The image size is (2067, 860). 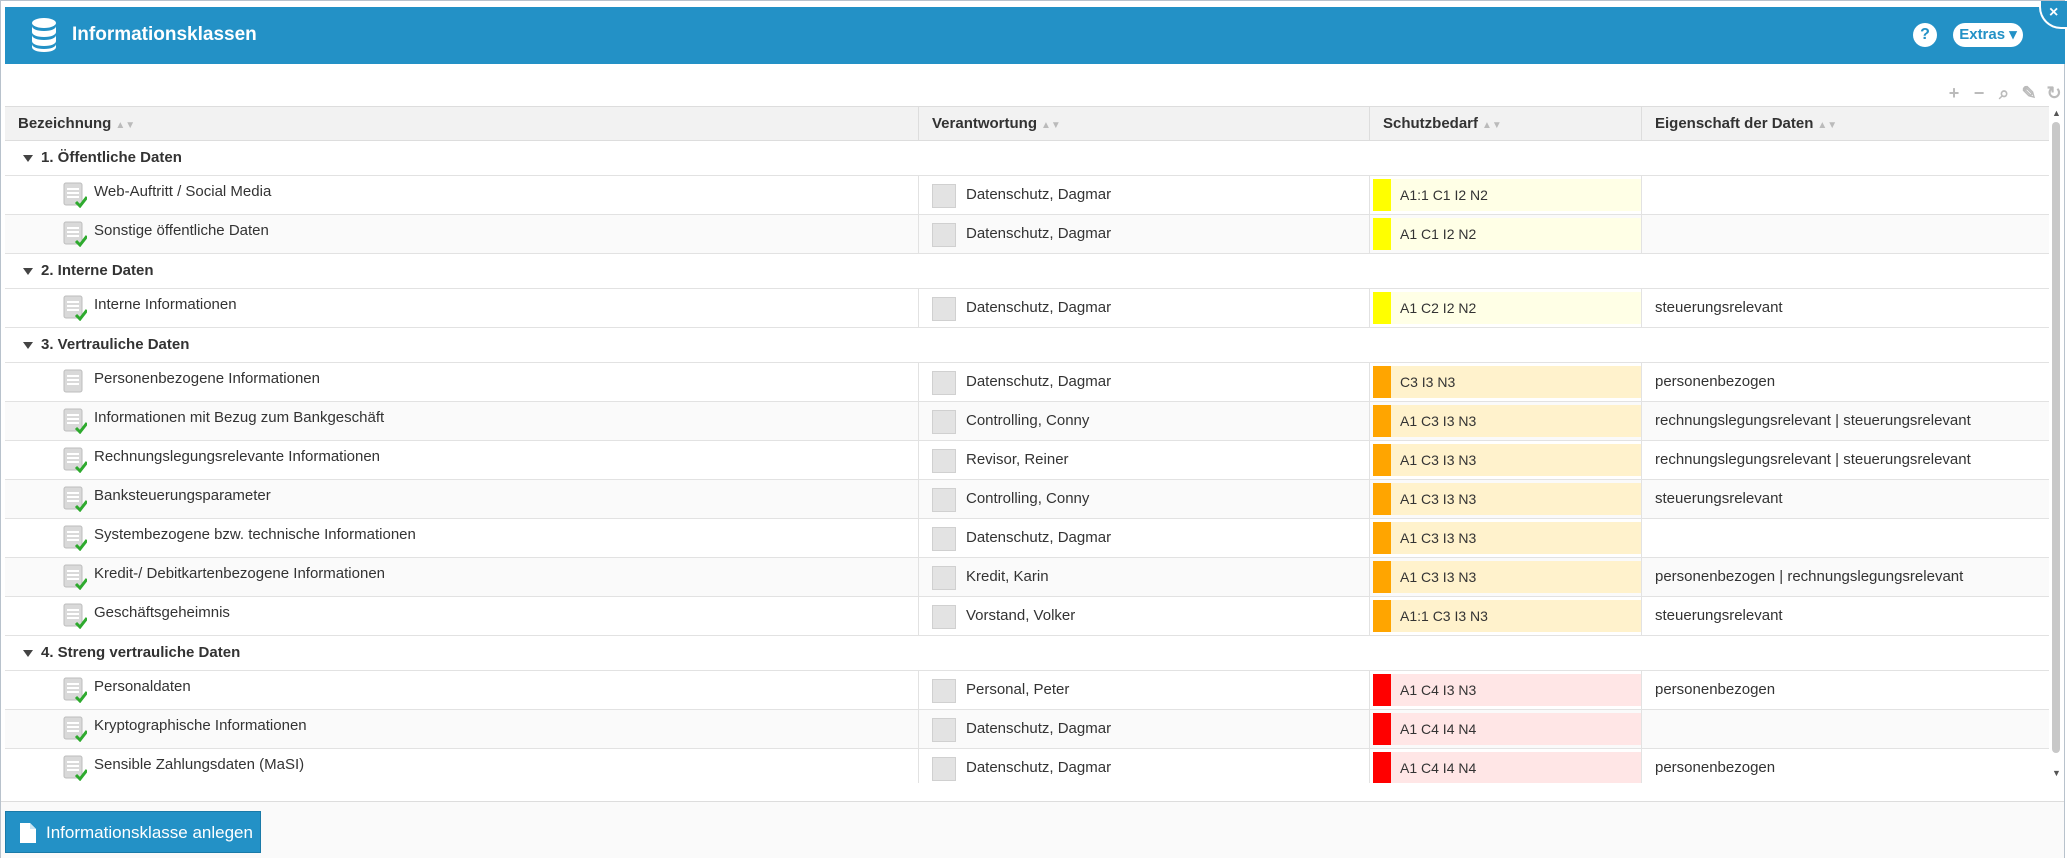 What do you see at coordinates (1144, 499) in the screenshot?
I see `cell-verantwortung: Controlling, Conny` at bounding box center [1144, 499].